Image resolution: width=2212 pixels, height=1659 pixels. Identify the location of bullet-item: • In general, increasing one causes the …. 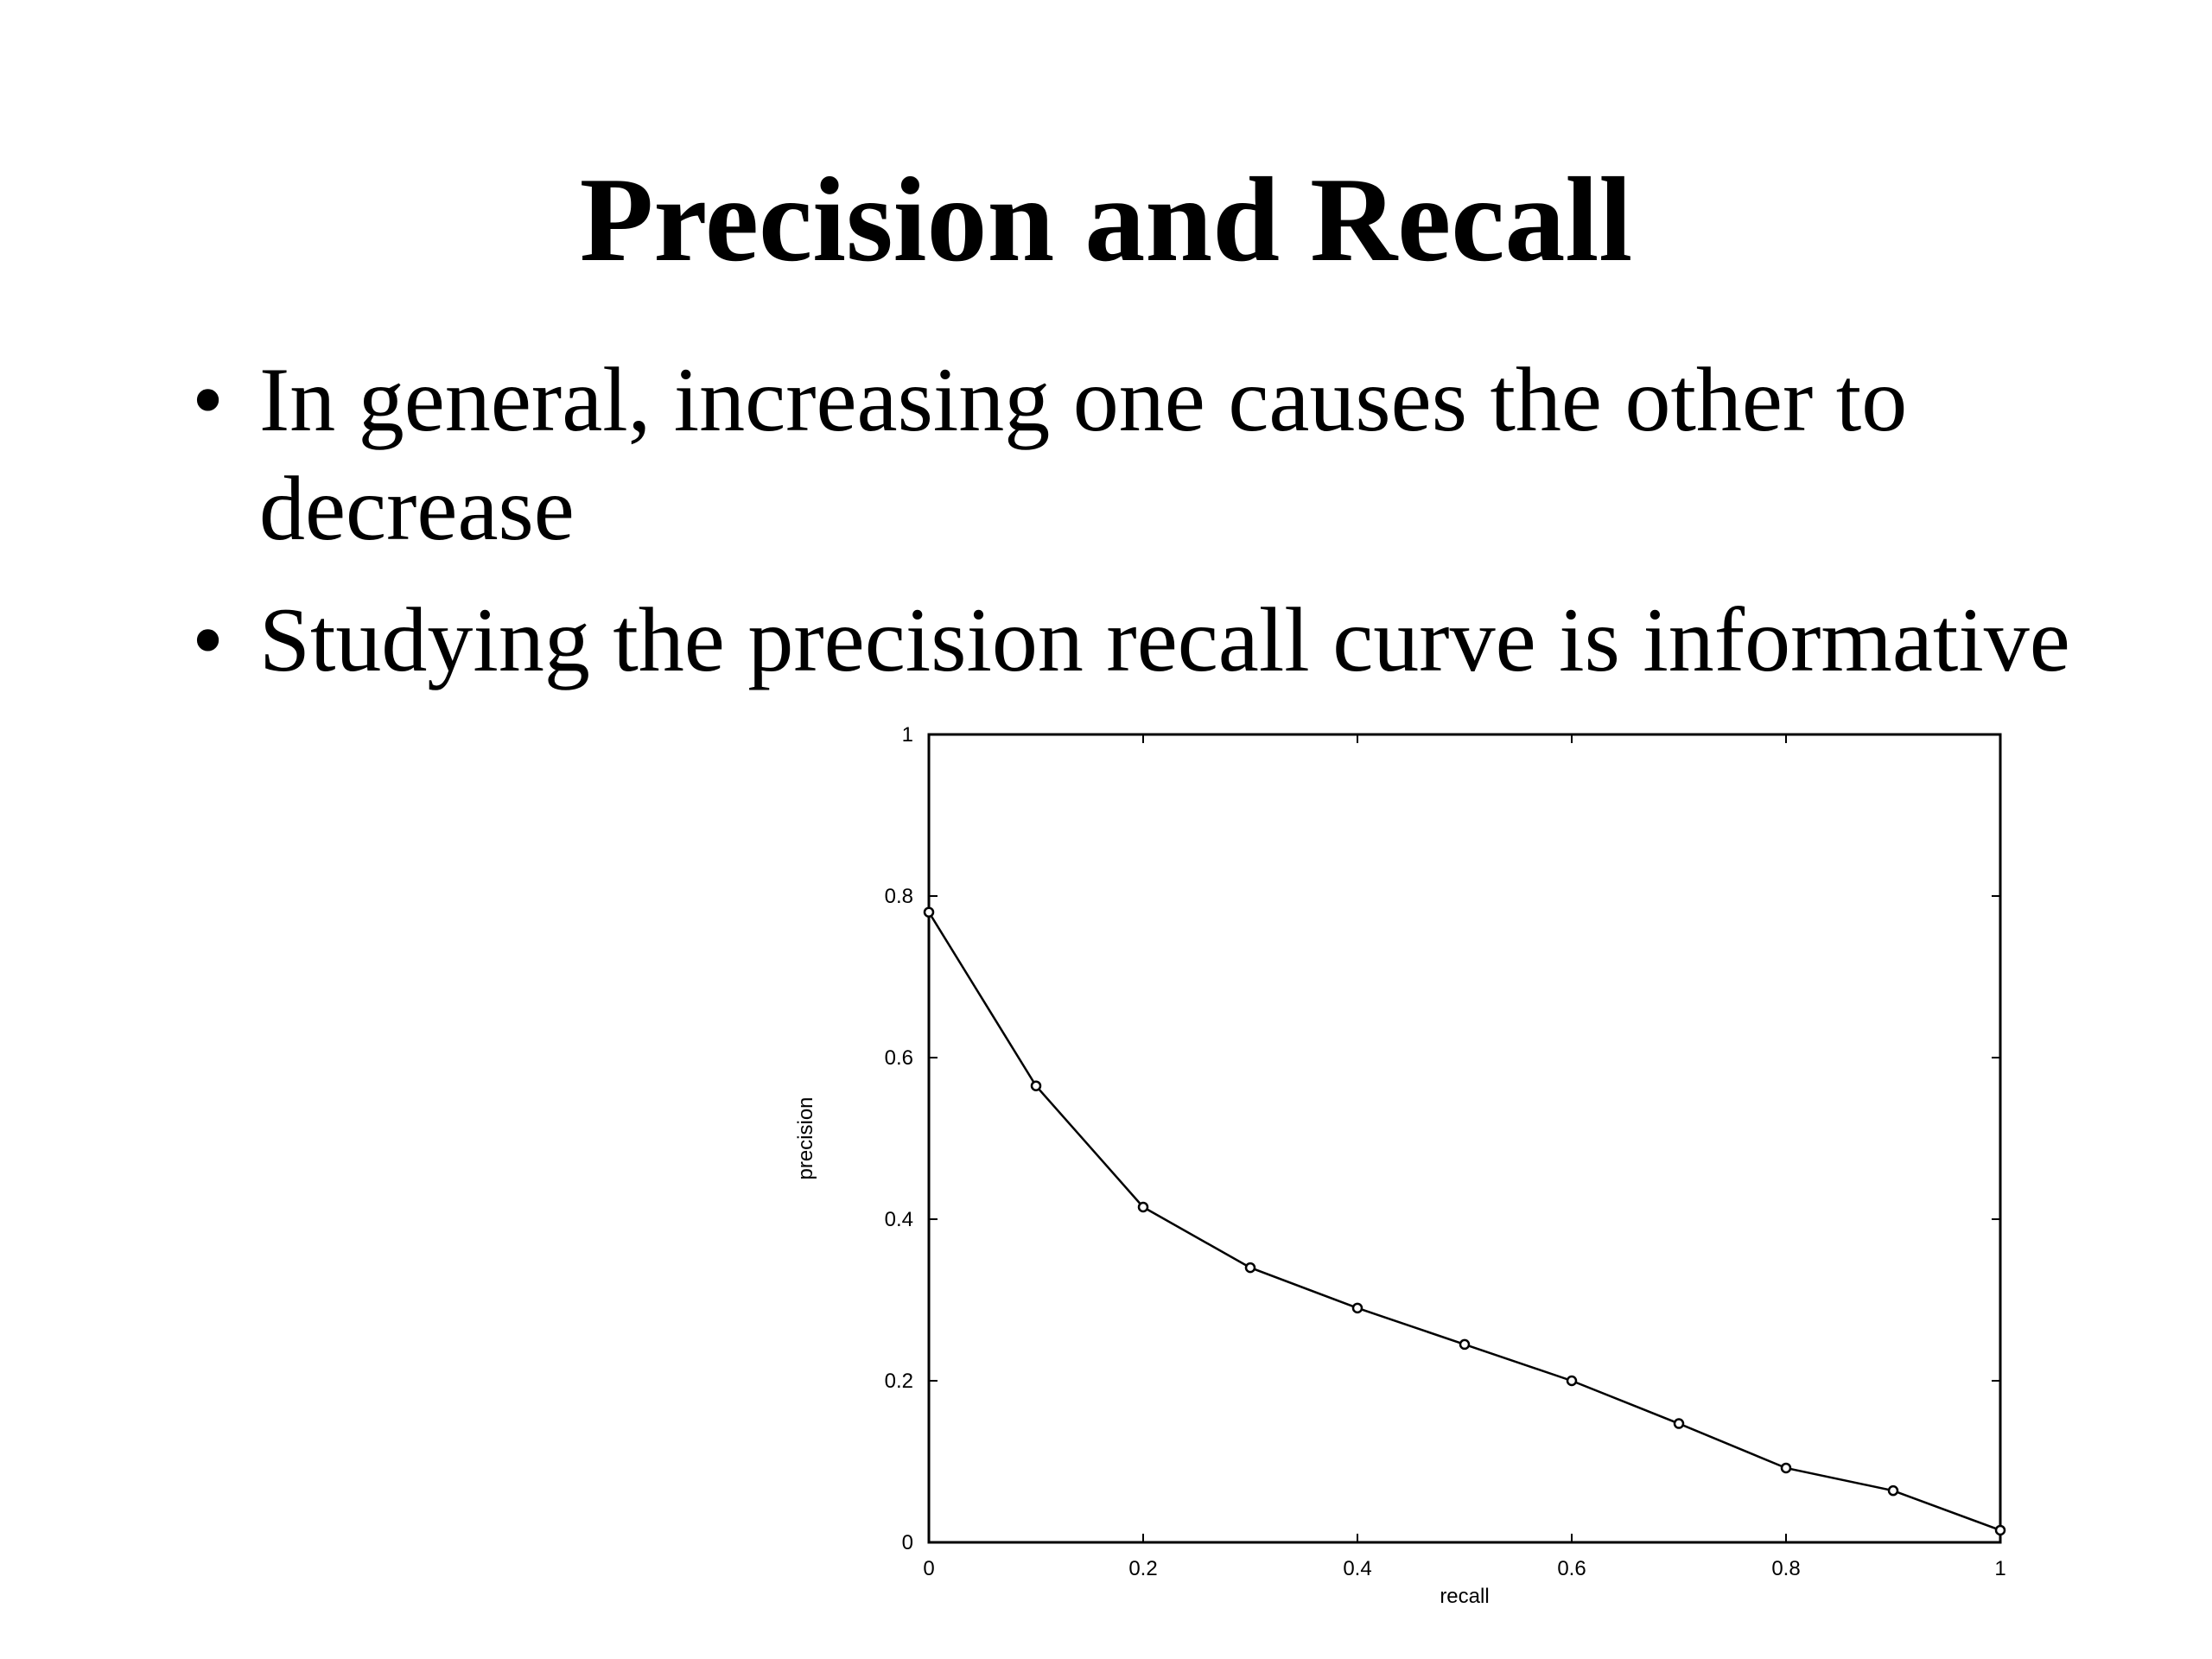
(1166, 454).